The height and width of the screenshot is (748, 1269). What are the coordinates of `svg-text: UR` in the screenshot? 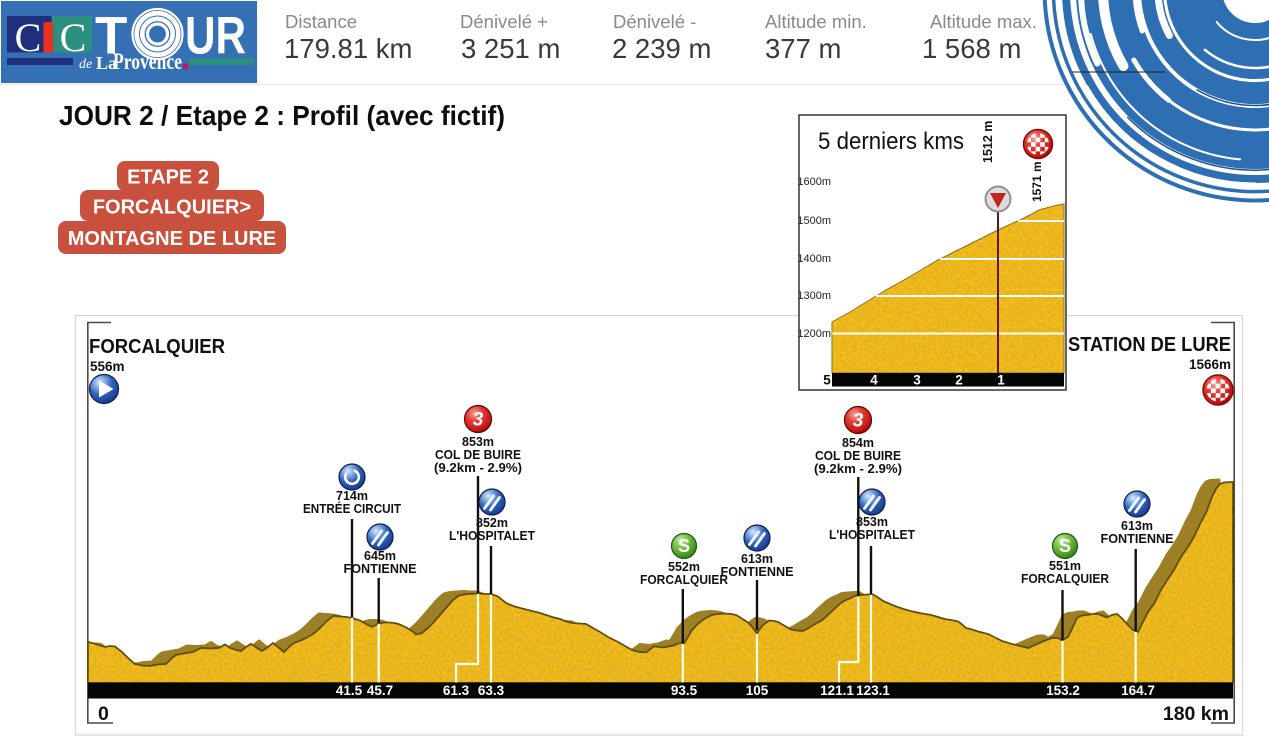 It's located at (215, 36).